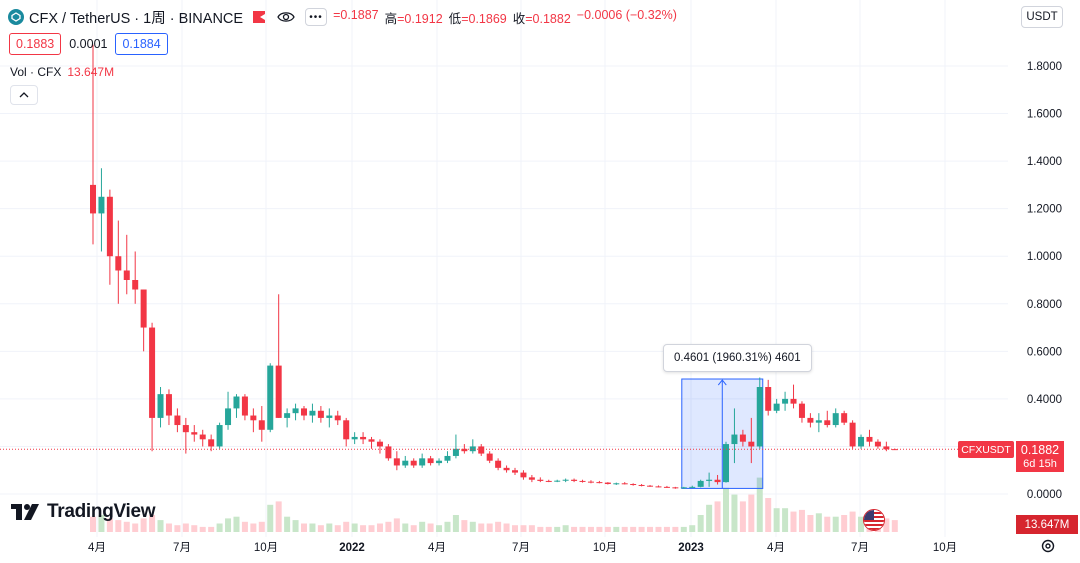 The width and height of the screenshot is (1080, 563). What do you see at coordinates (1044, 210) in the screenshot?
I see `price-tick-label: 1.2000` at bounding box center [1044, 210].